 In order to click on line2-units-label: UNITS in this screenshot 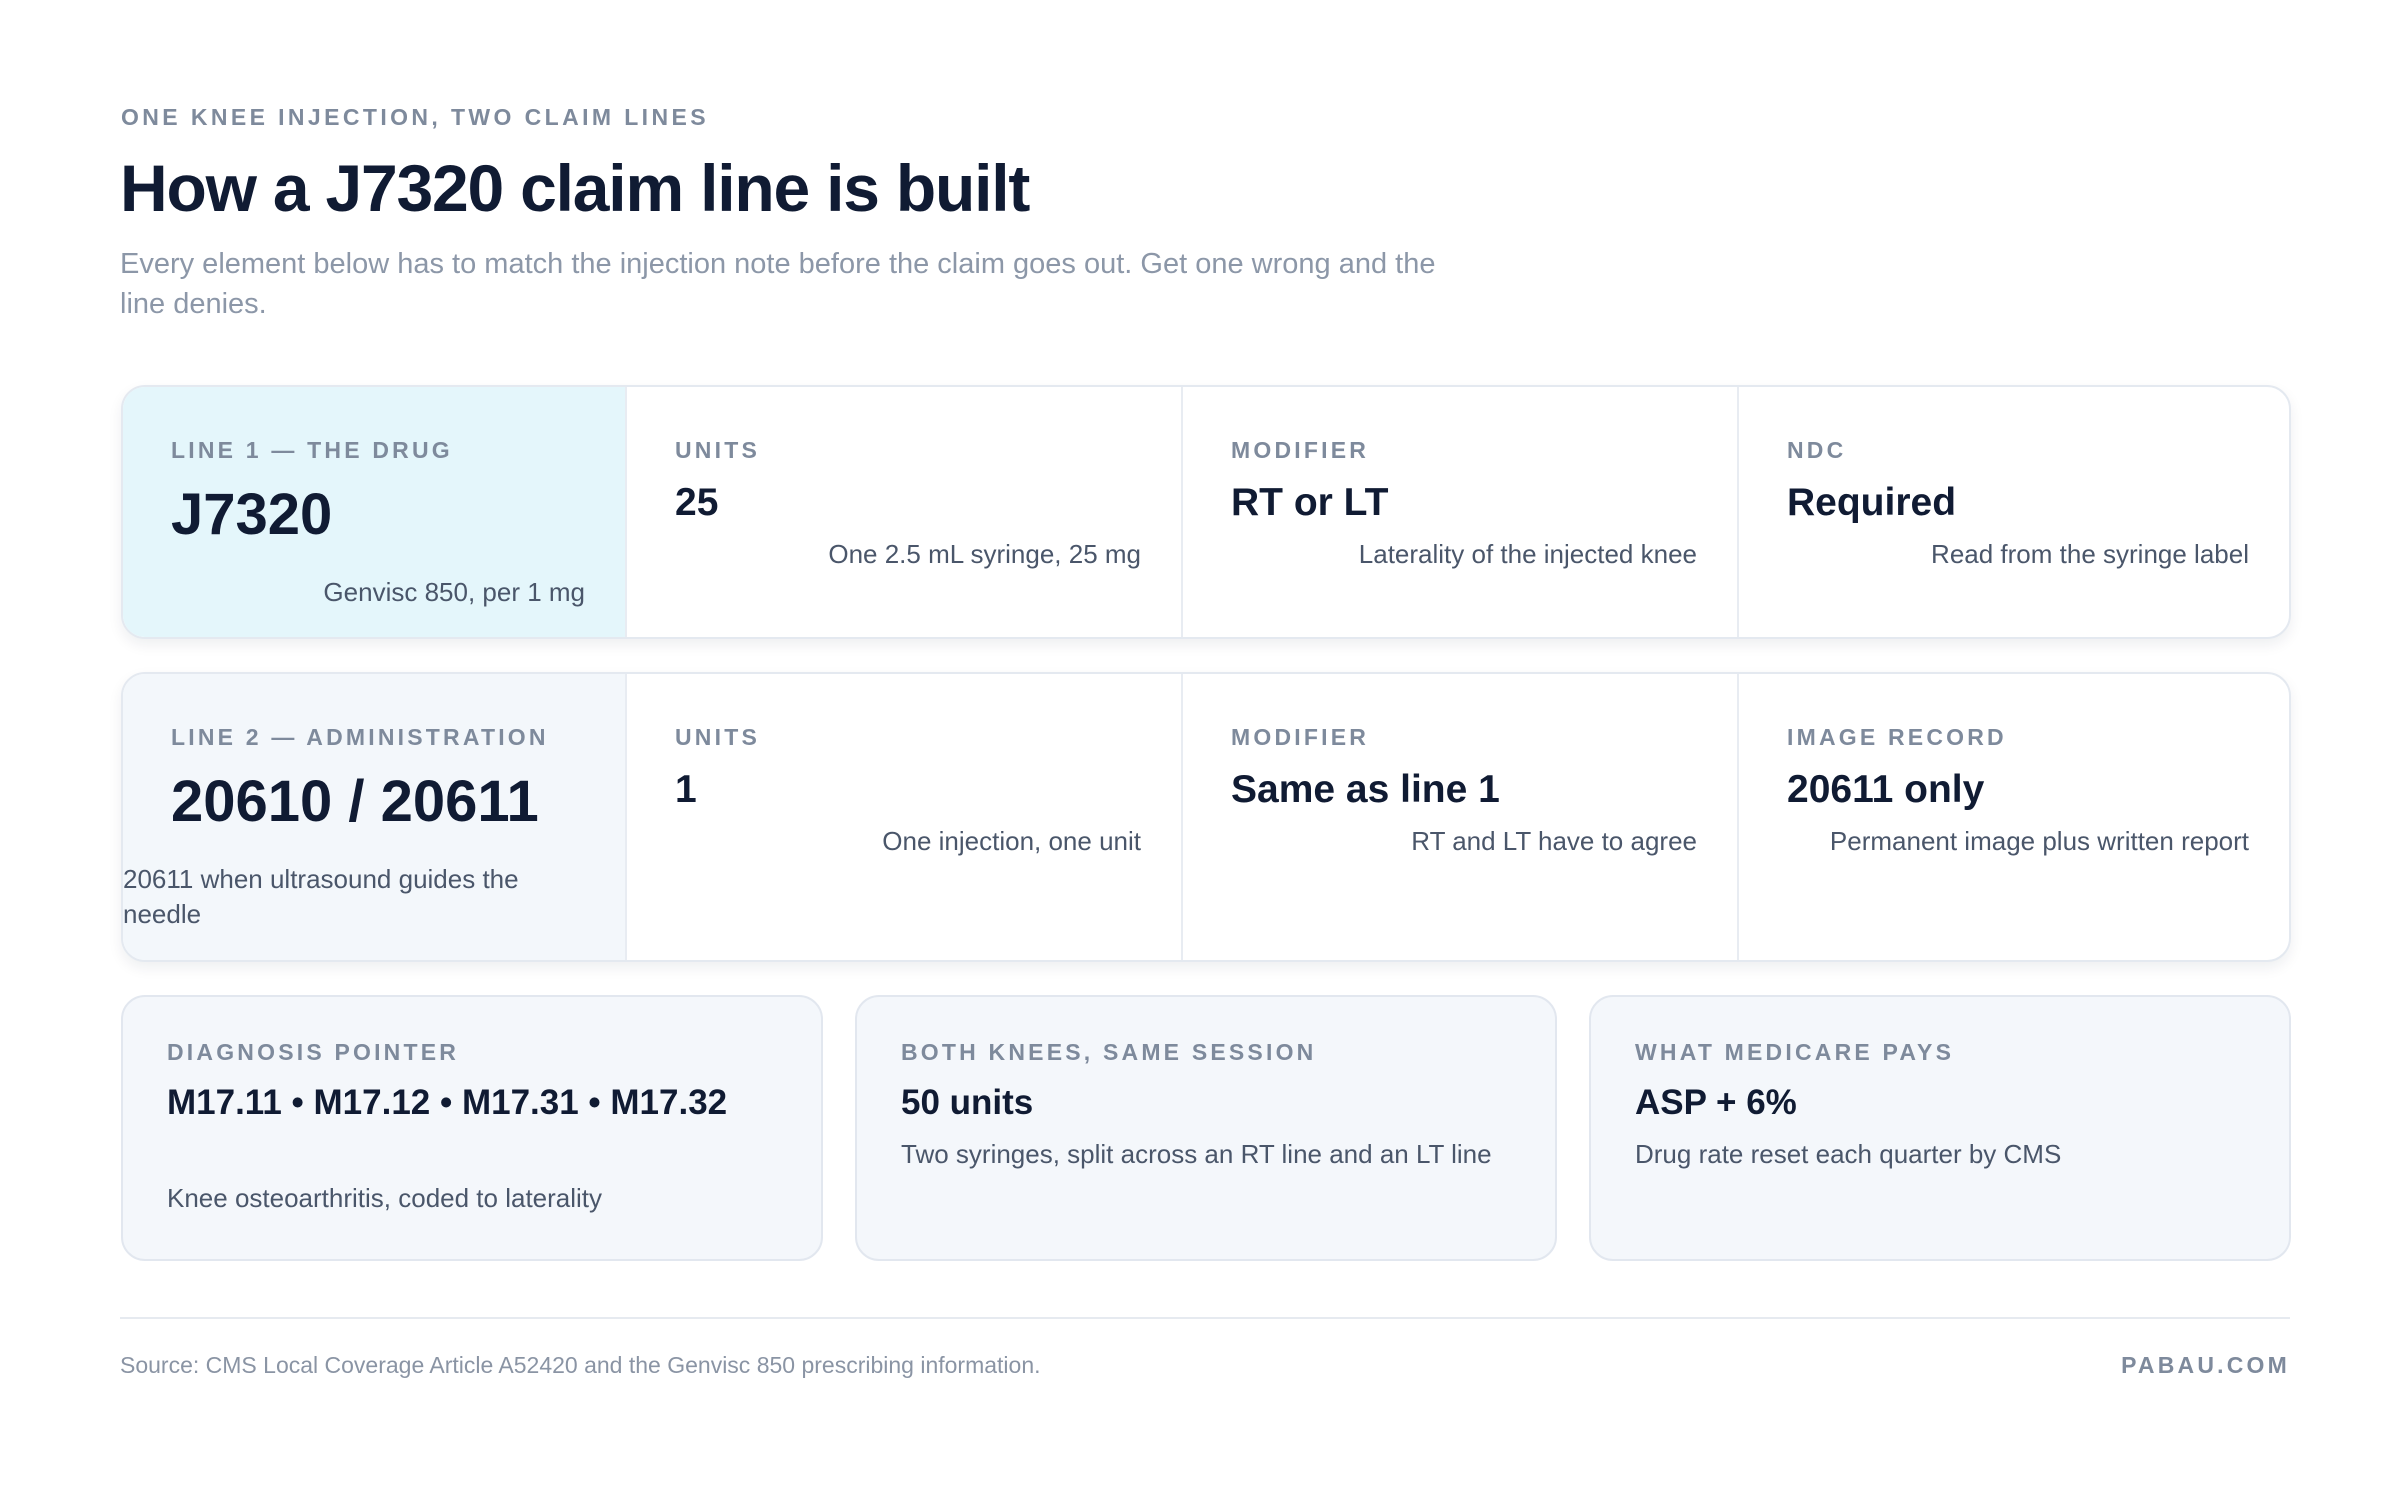, I will do `click(717, 737)`.